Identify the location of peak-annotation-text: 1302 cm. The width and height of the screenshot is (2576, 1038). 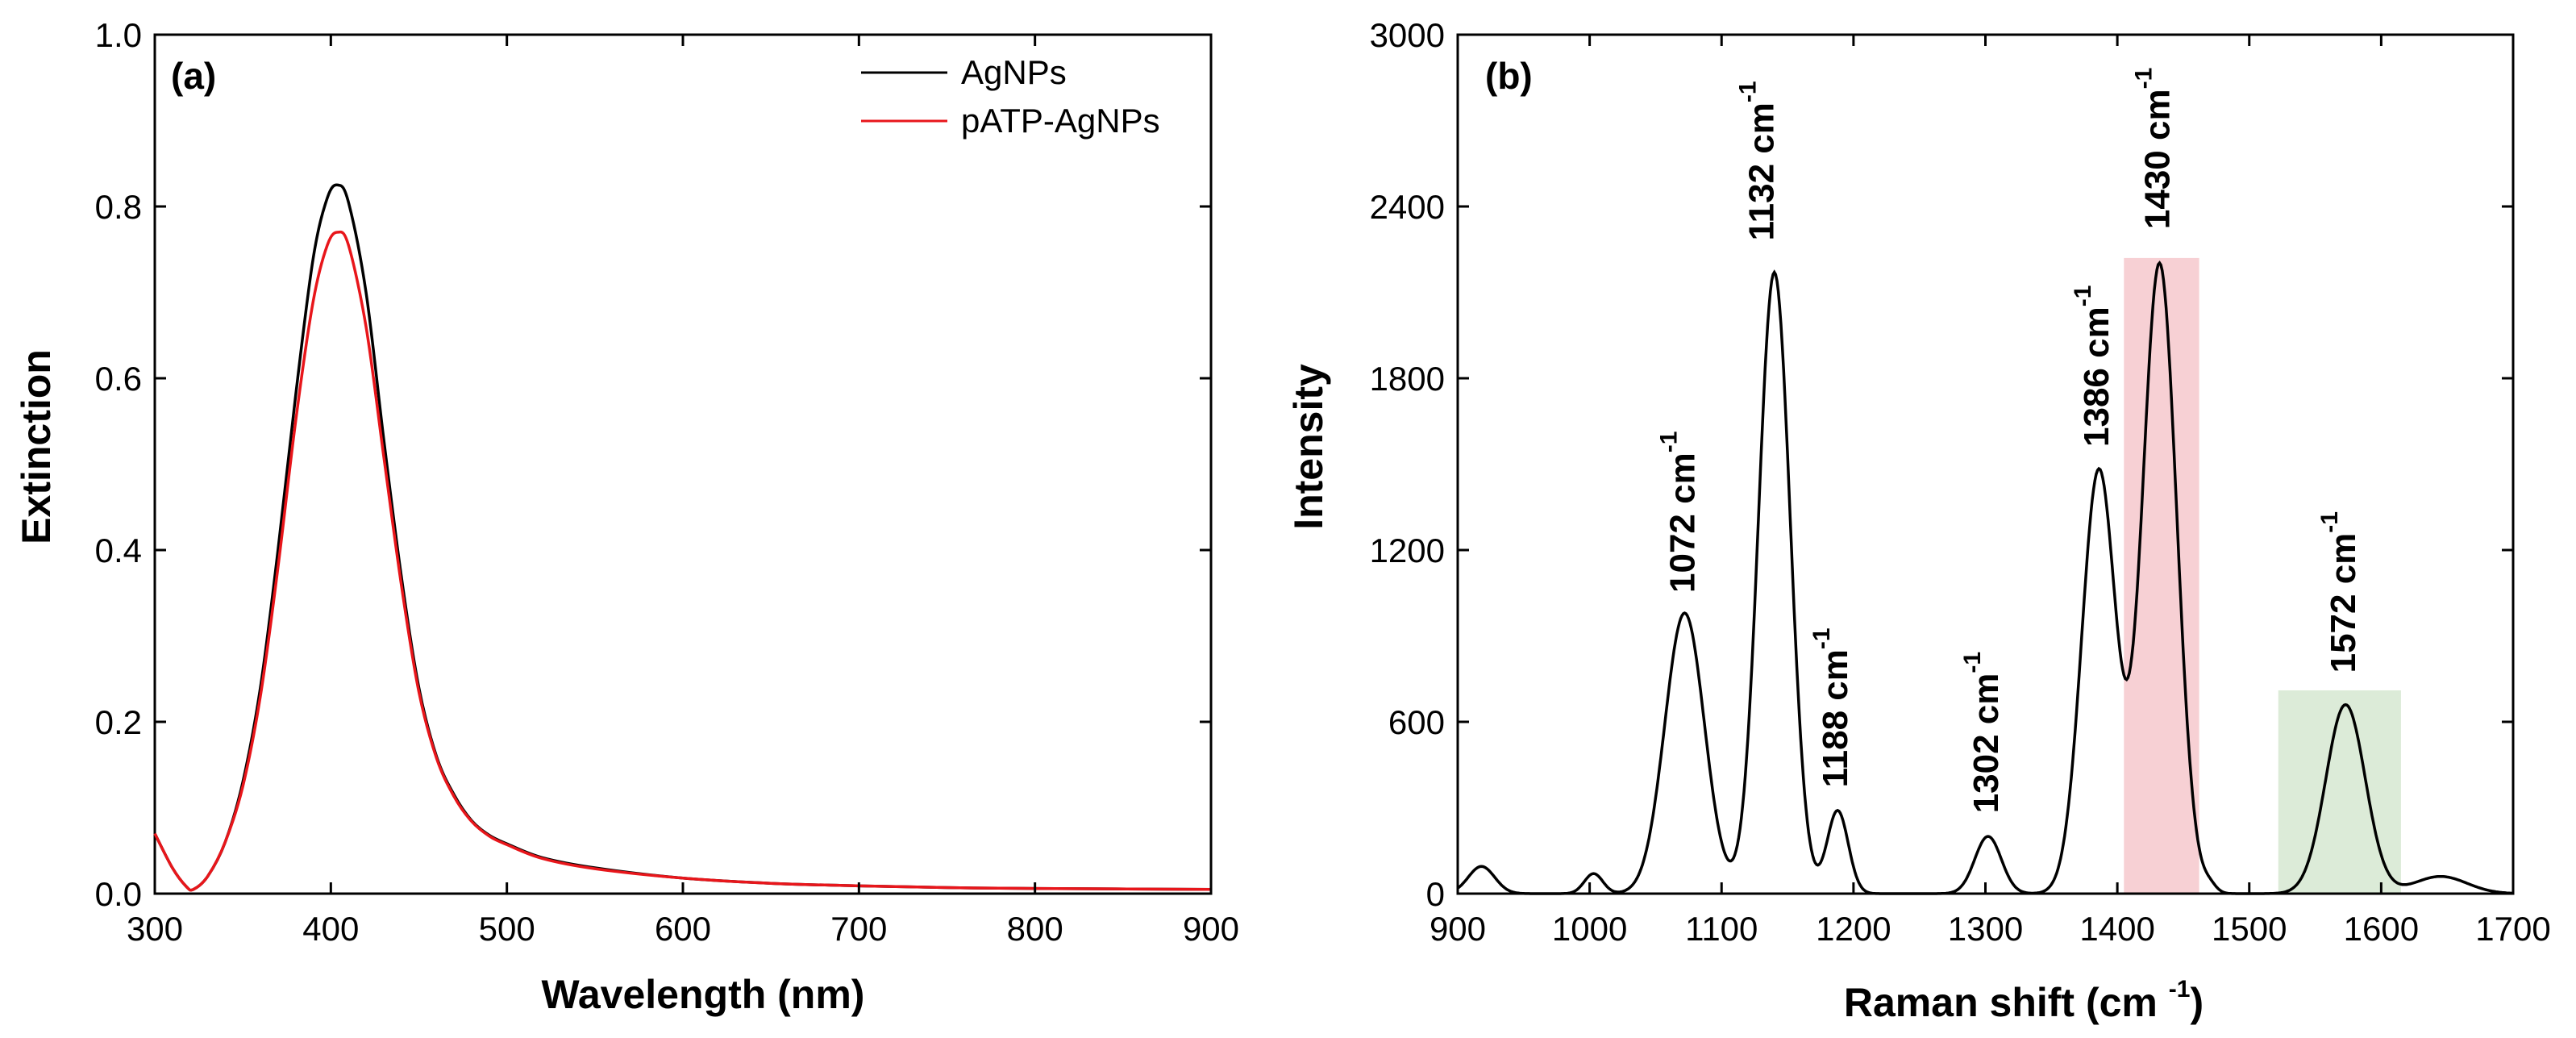
(1986, 744).